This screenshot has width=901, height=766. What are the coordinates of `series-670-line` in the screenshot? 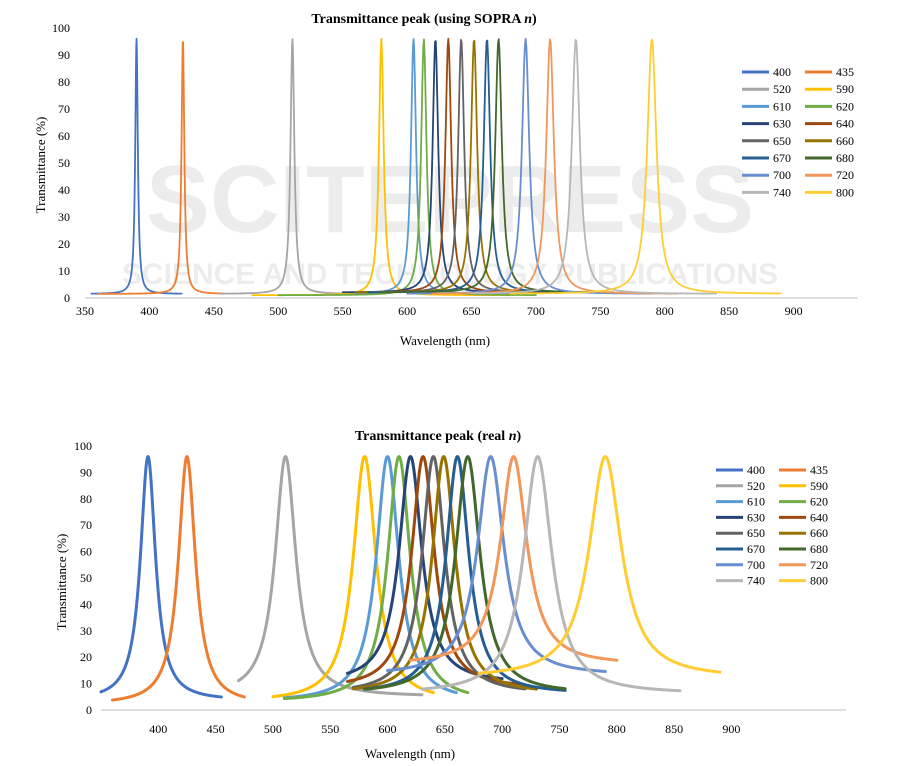 It's located at (465, 573).